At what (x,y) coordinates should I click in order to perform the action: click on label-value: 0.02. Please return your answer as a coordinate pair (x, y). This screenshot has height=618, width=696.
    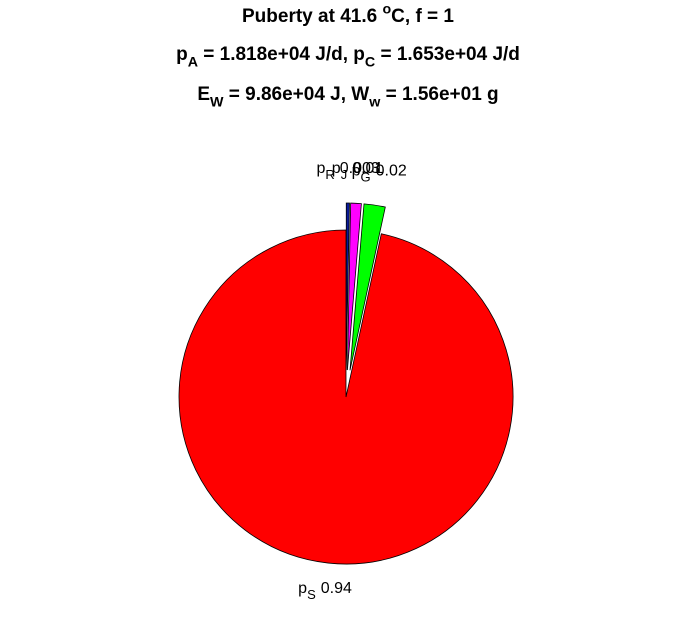
    Looking at the image, I should click on (391, 170).